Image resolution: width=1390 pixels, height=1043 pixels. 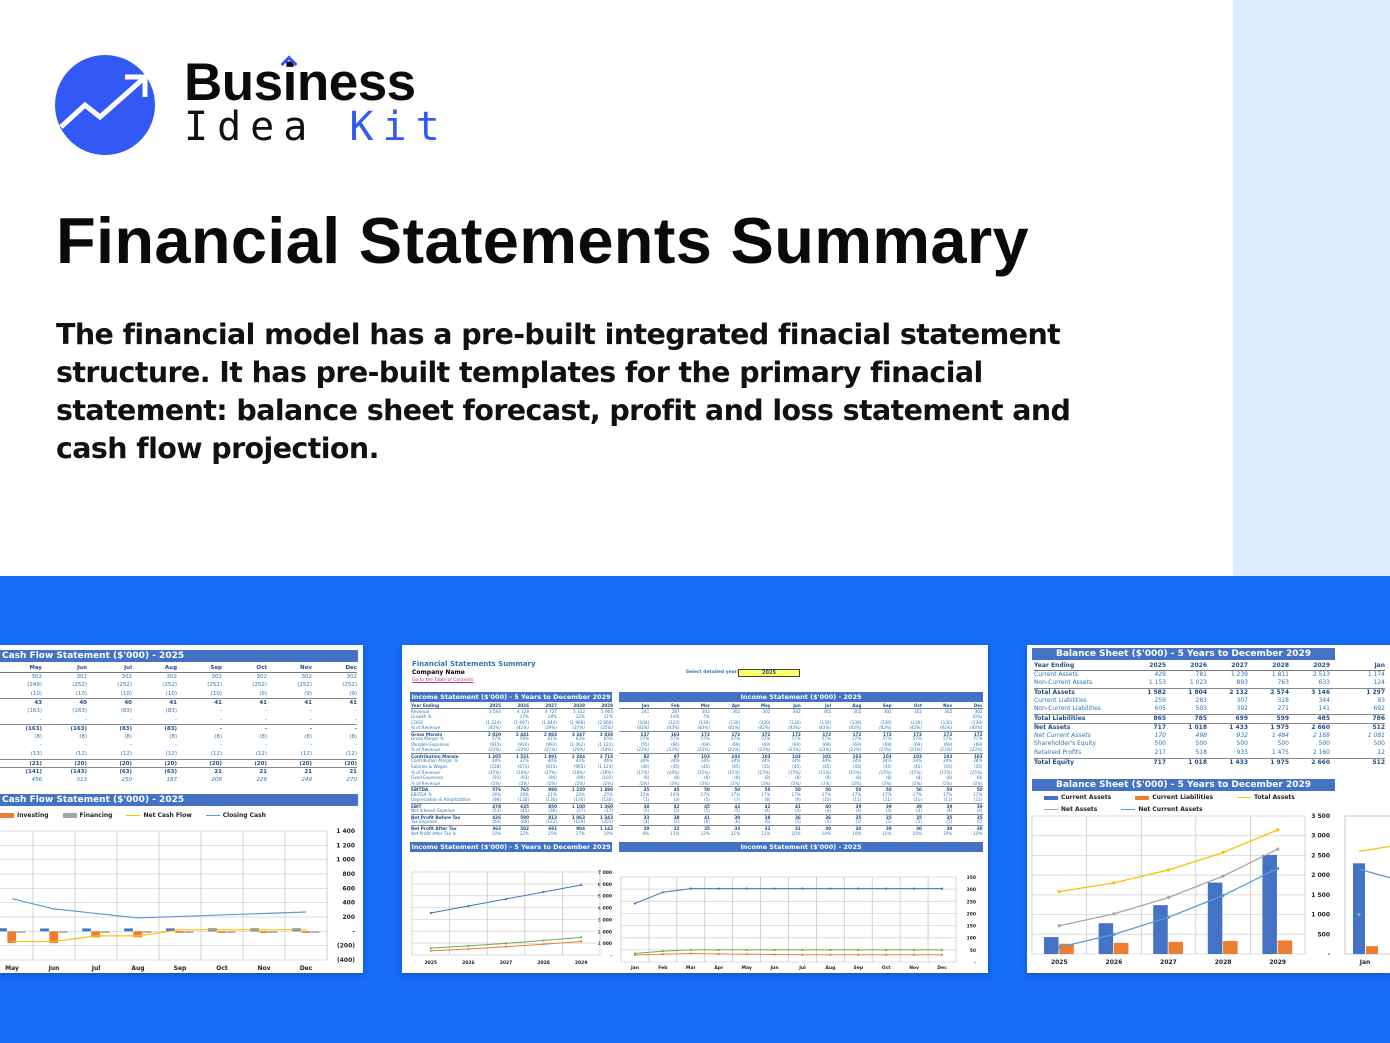 What do you see at coordinates (674, 722) in the screenshot?
I see `cell: (123)` at bounding box center [674, 722].